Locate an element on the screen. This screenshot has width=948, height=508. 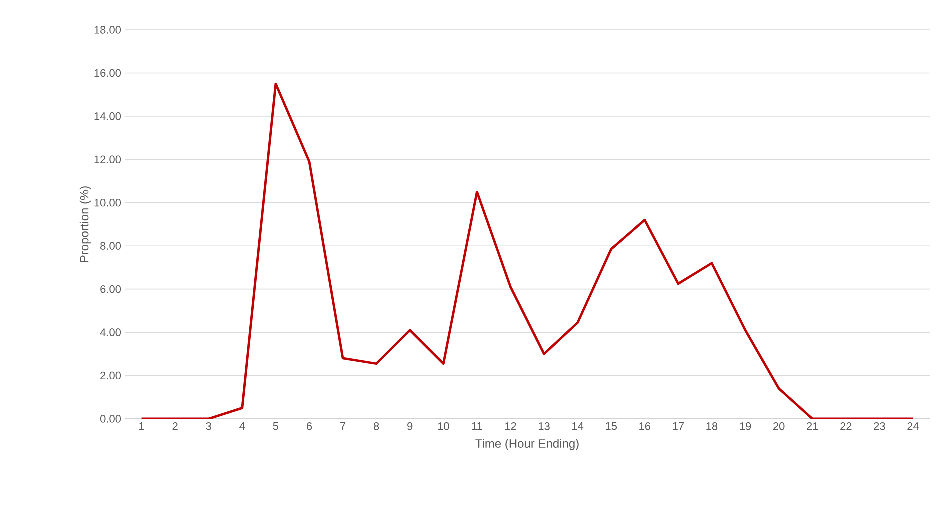
y-tick-label: 2.00 is located at coordinates (111, 376).